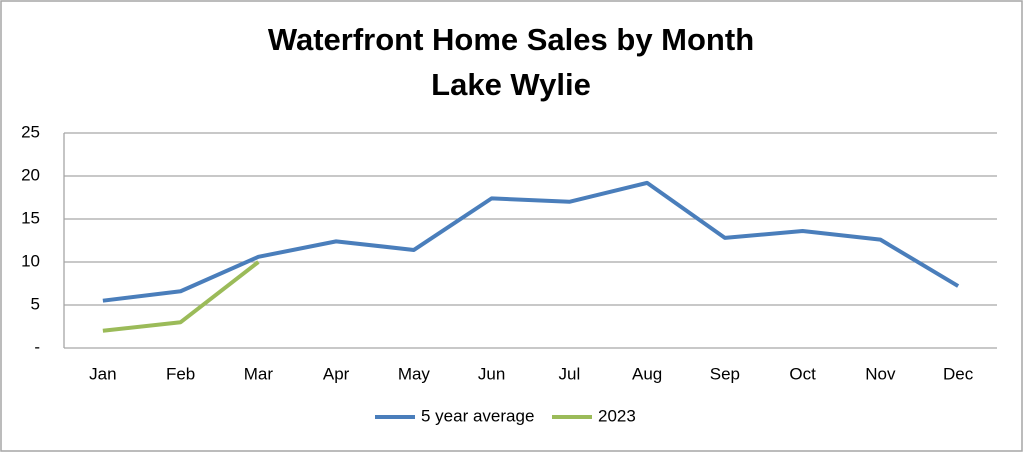 Image resolution: width=1024 pixels, height=453 pixels. What do you see at coordinates (414, 373) in the screenshot?
I see `x-tick-label: May` at bounding box center [414, 373].